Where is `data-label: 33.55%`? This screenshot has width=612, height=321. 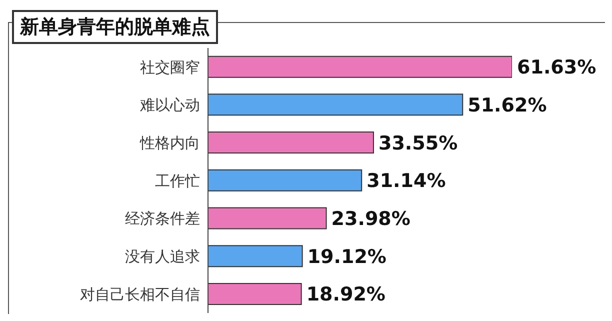 data-label: 33.55% is located at coordinates (418, 143).